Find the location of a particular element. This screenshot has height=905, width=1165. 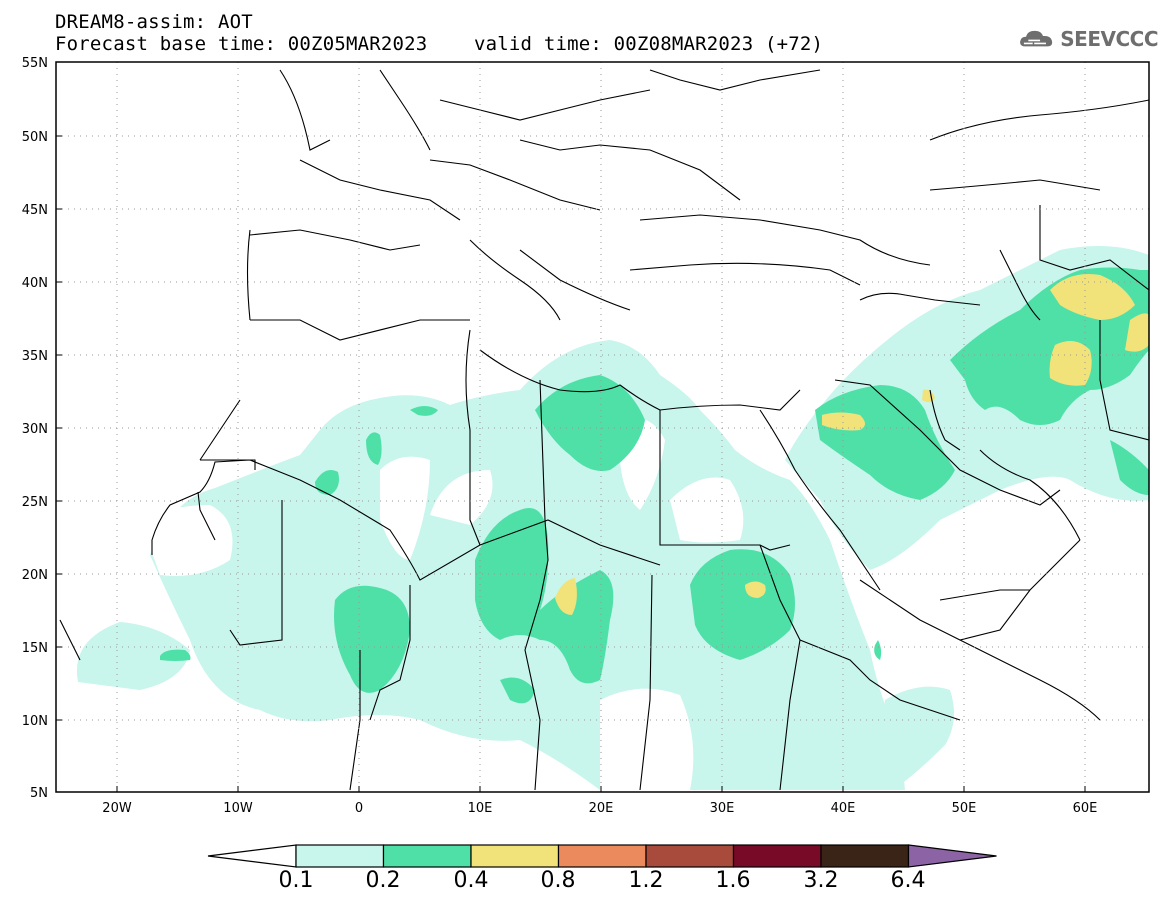

lat-label: 30N is located at coordinates (35, 429).